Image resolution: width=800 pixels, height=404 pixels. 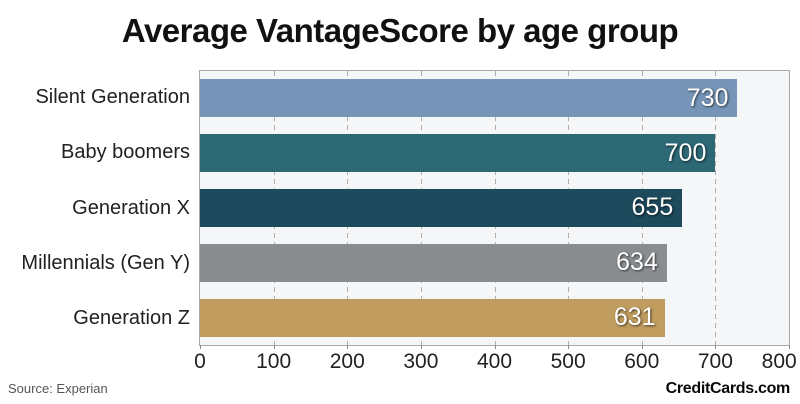 What do you see at coordinates (421, 361) in the screenshot?
I see `x-axis-tick-label: 300` at bounding box center [421, 361].